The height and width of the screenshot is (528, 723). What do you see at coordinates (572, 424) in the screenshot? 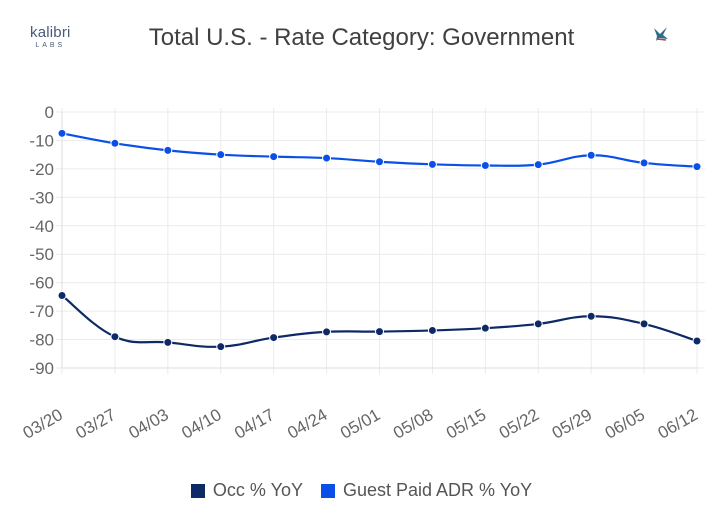
I see `x-tick-label: 05/29` at bounding box center [572, 424].